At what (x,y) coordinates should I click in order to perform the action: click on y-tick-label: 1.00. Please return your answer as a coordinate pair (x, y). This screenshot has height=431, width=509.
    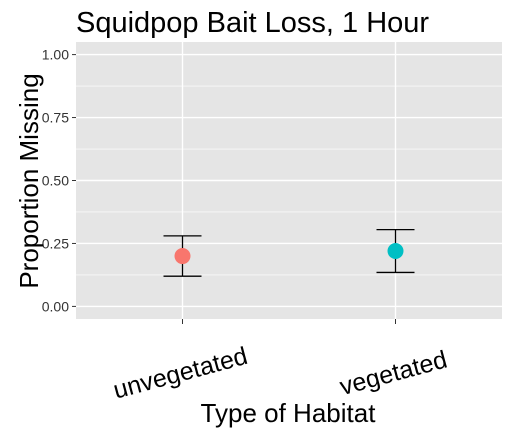
    Looking at the image, I should click on (55, 55).